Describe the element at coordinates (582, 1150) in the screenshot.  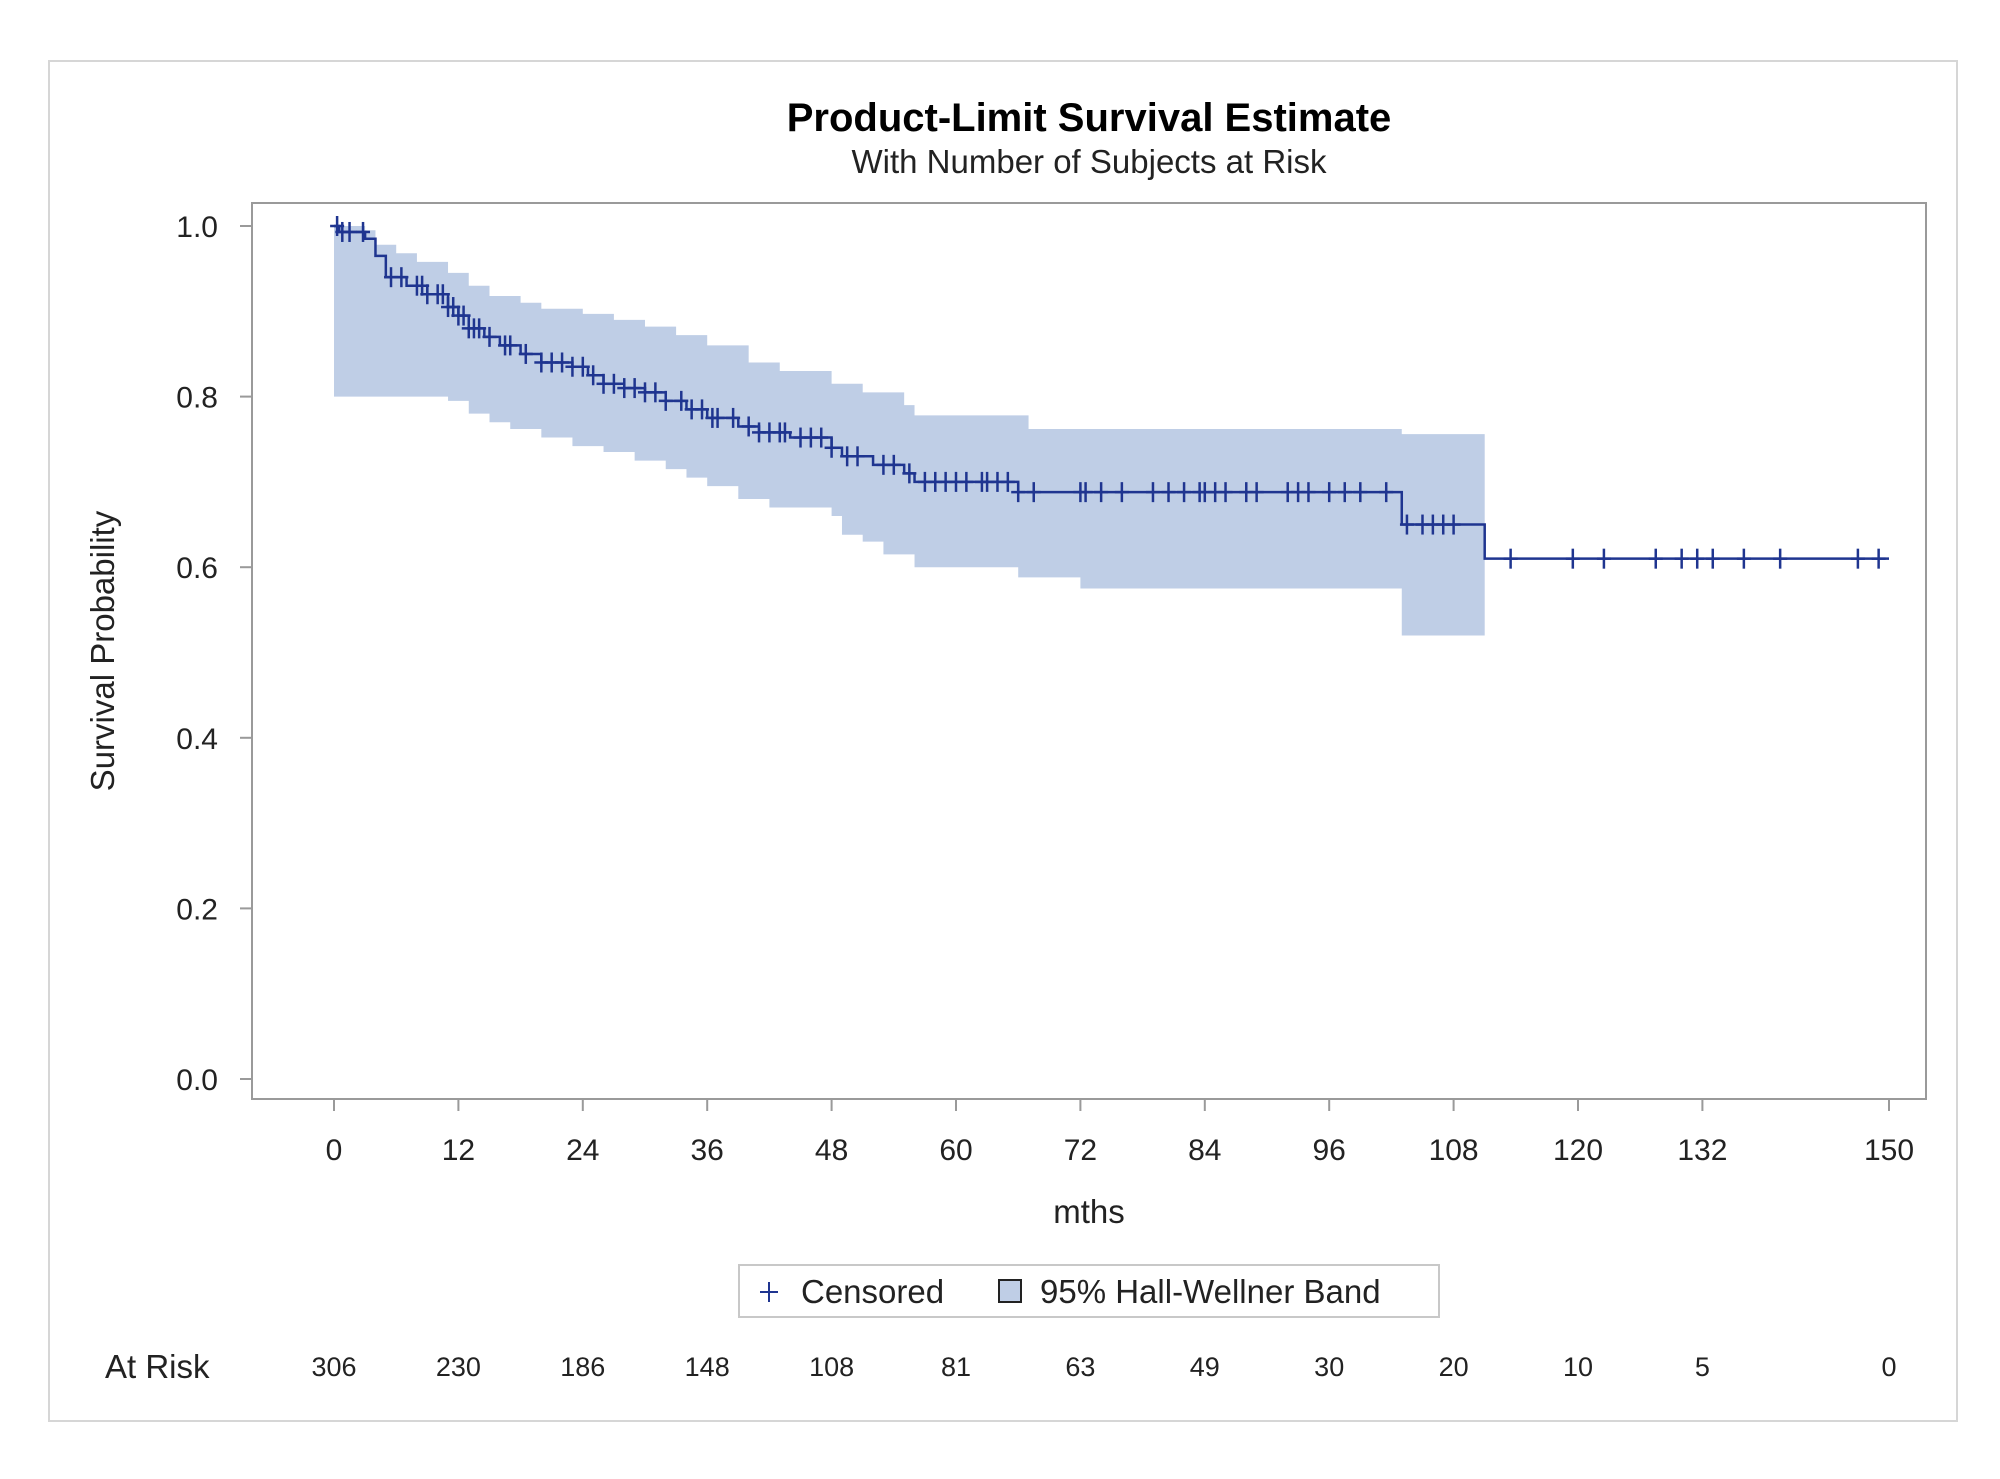
I see `x-tick-label: 24` at that location.